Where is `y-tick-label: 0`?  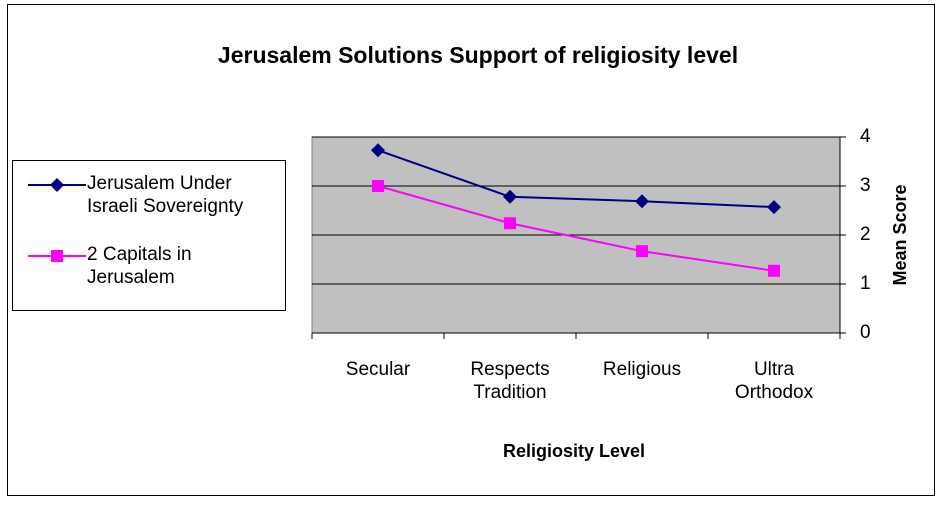
y-tick-label: 0 is located at coordinates (865, 332).